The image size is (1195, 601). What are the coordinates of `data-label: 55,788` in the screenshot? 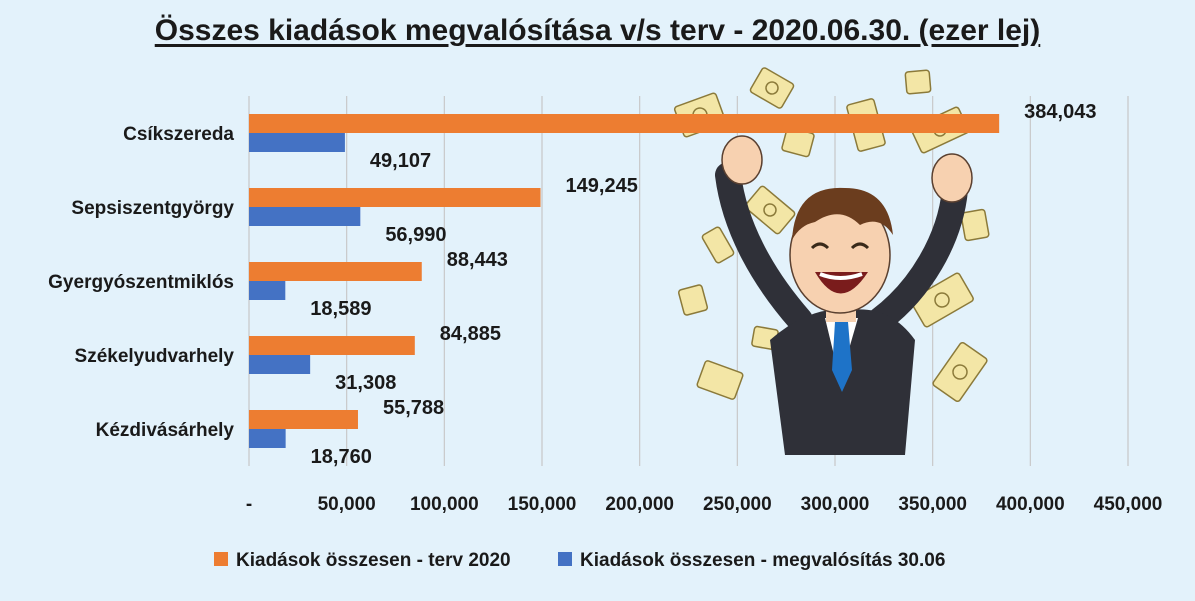 It's located at (413, 408).